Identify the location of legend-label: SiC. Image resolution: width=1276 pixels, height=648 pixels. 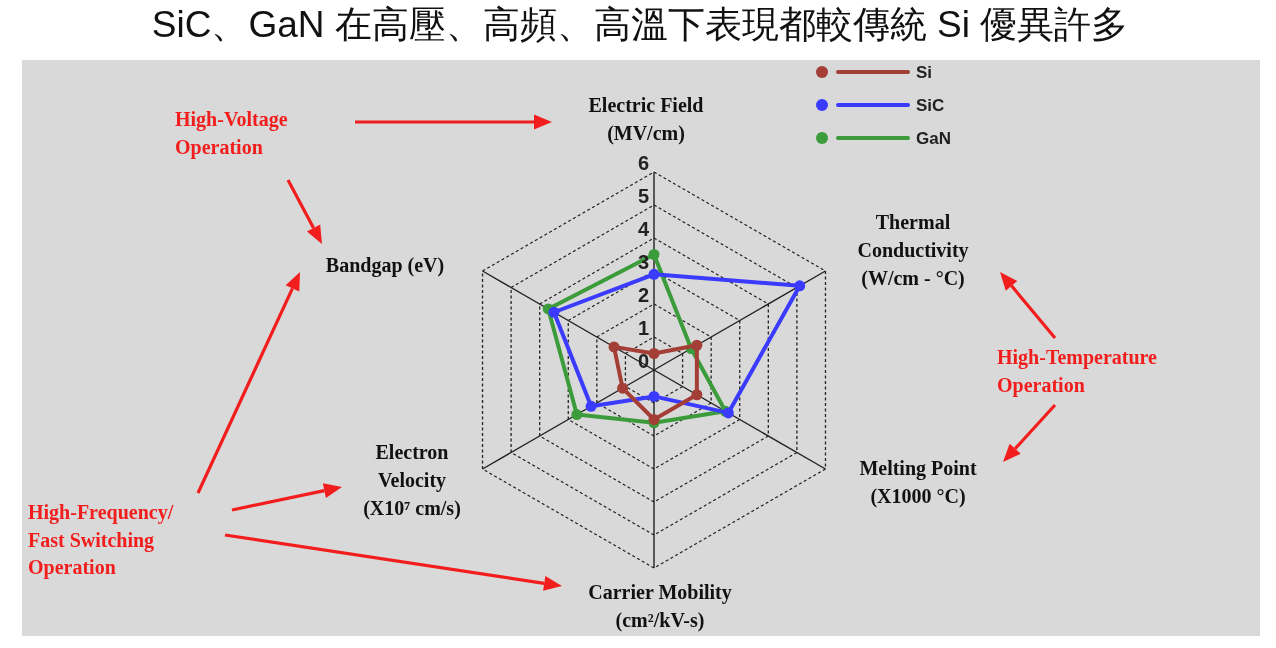
(930, 105).